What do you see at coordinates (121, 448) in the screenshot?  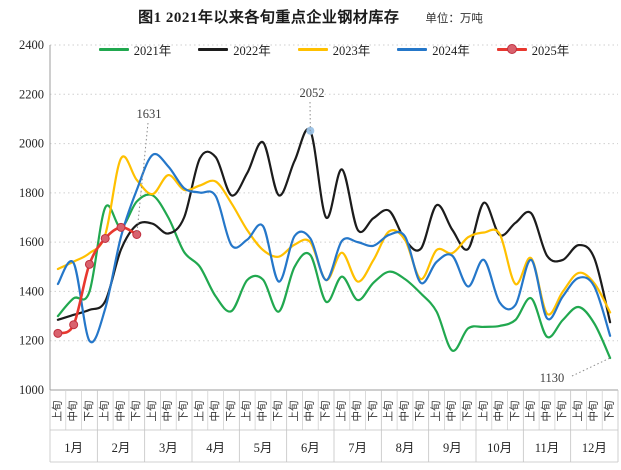 I see `axis-label: 2月` at bounding box center [121, 448].